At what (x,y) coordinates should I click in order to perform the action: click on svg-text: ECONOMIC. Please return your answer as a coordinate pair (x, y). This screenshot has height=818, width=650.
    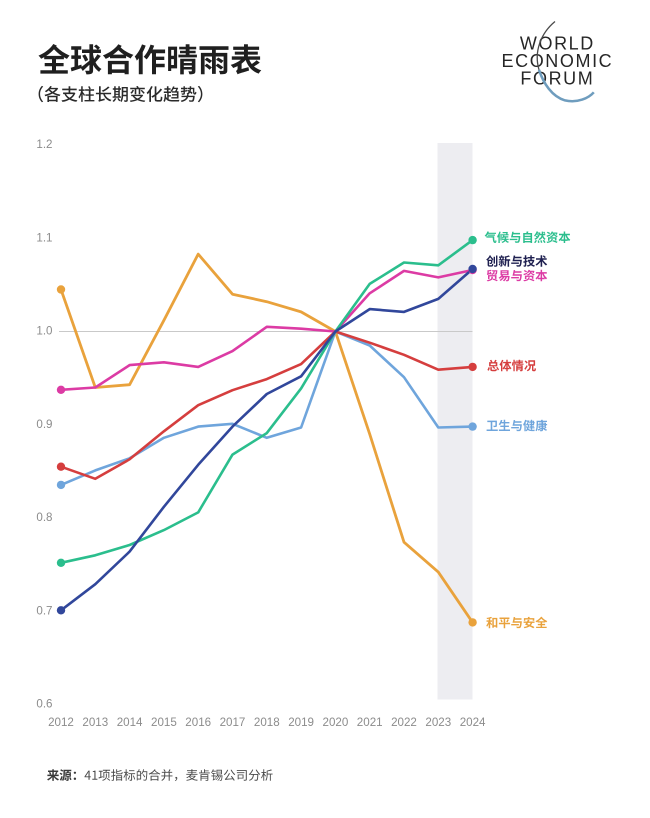
    Looking at the image, I should click on (557, 61).